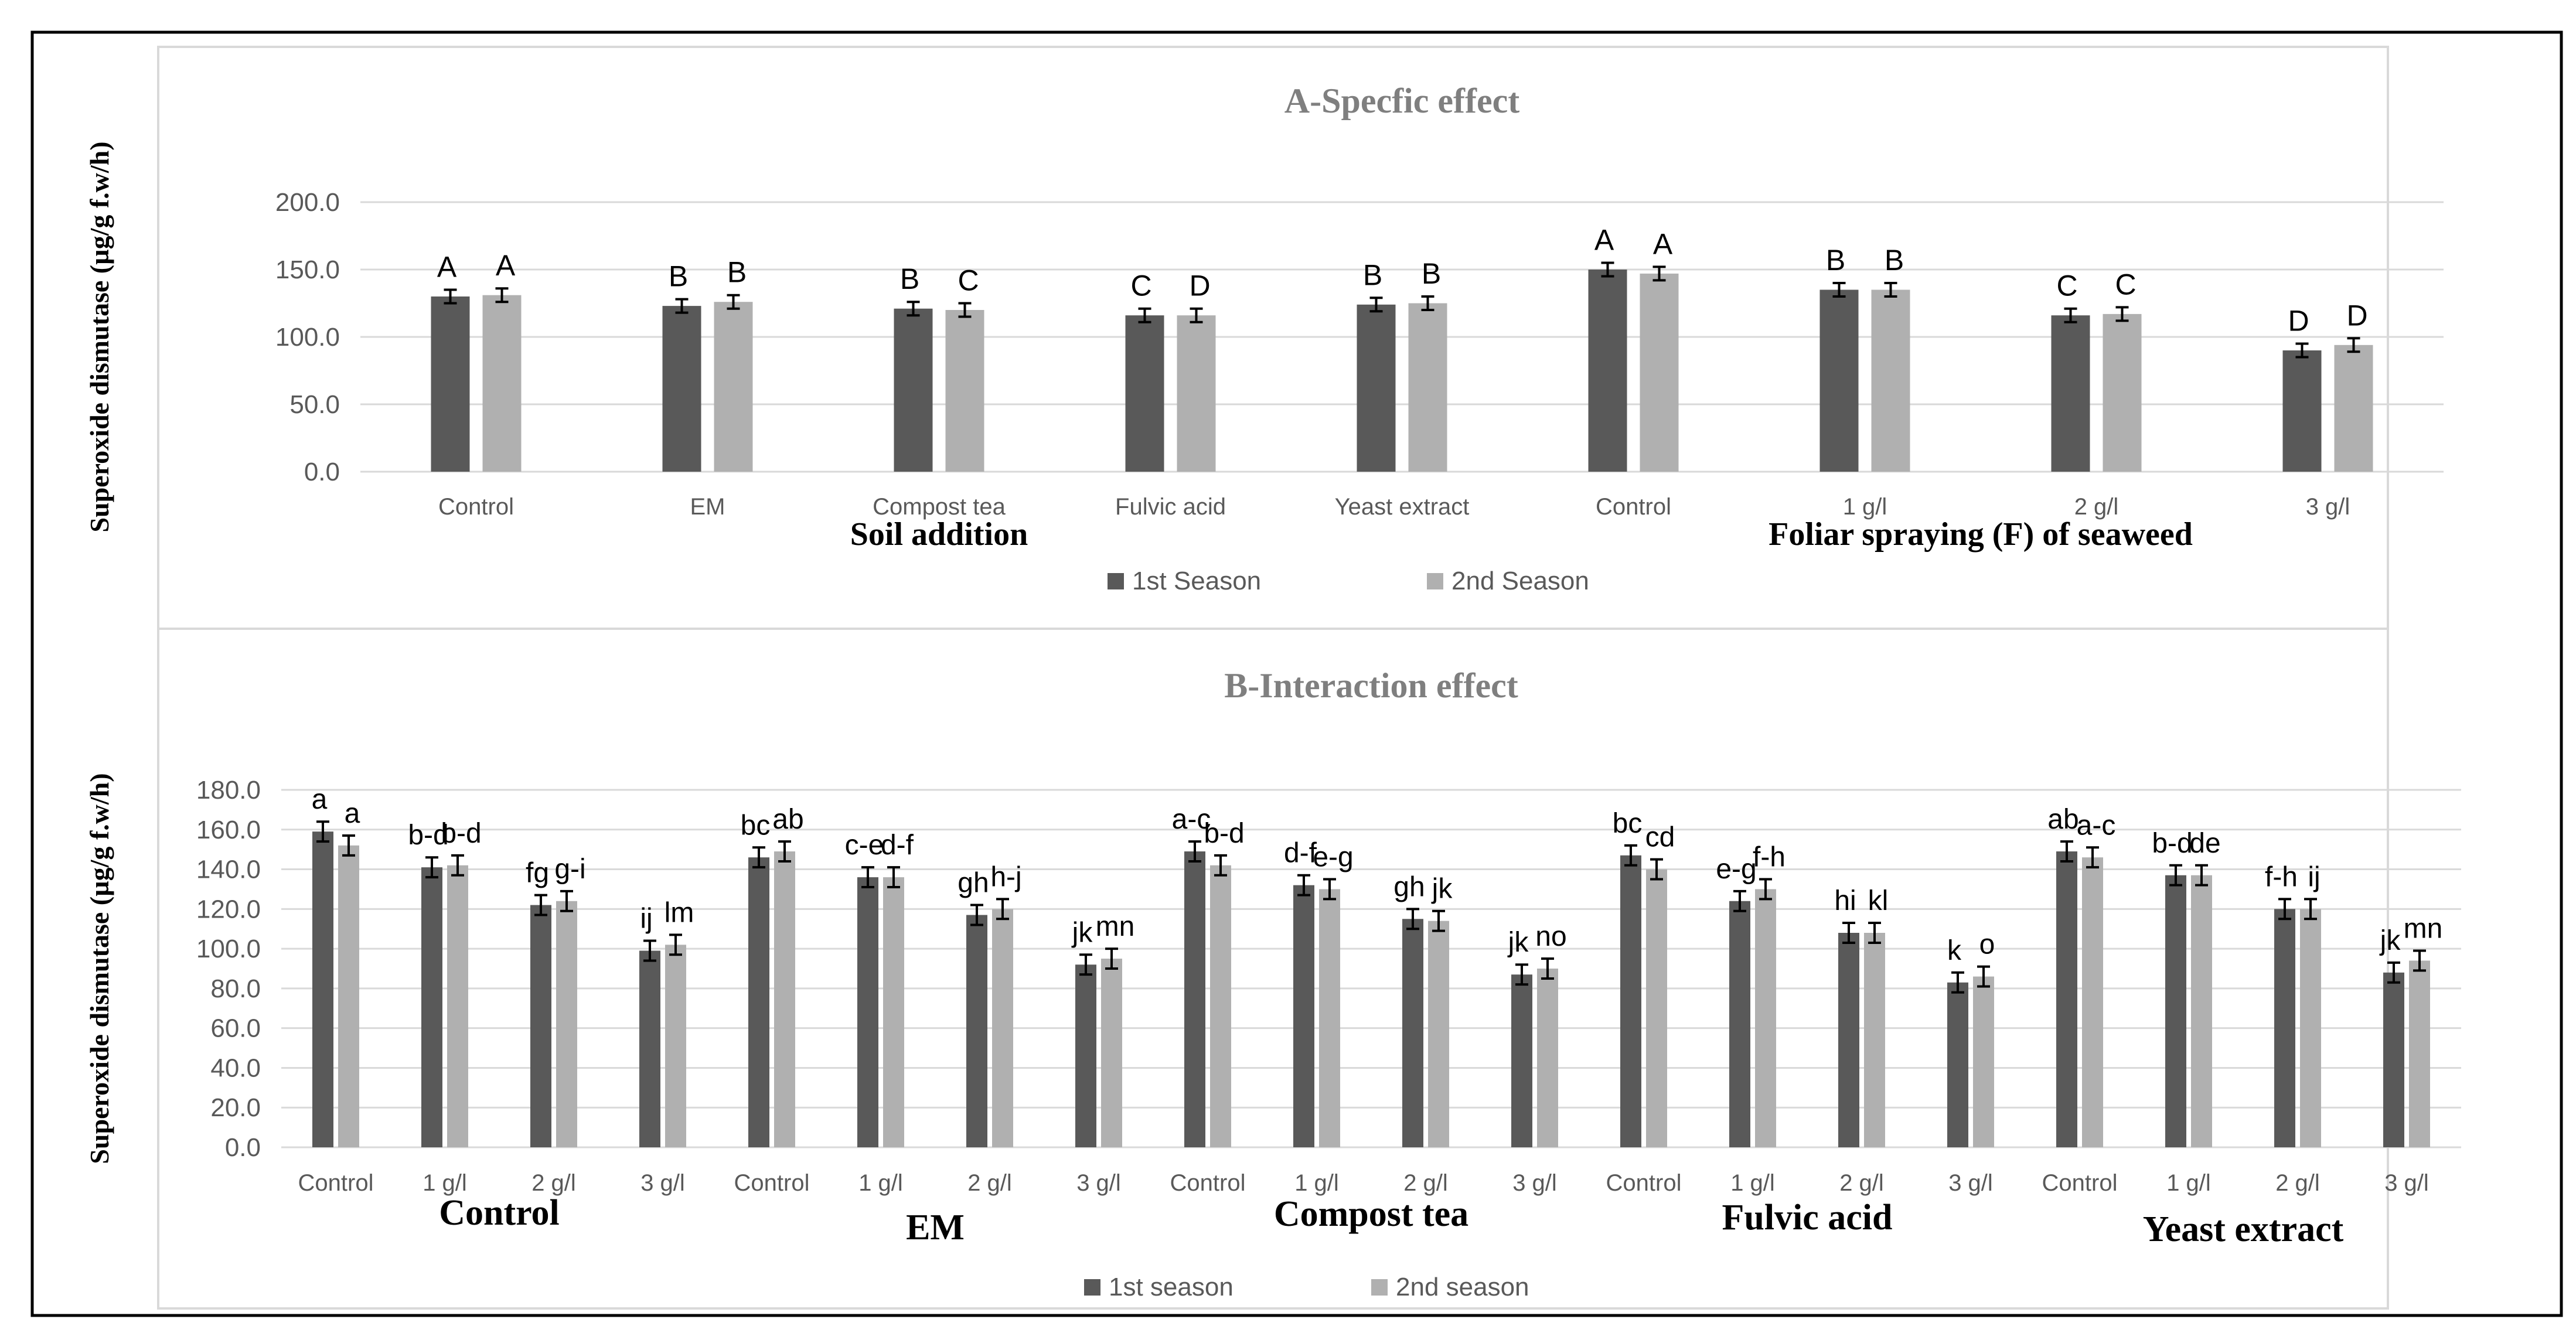 This screenshot has height=1343, width=2576. I want to click on chart-title: A-Specfic effect, so click(1401, 100).